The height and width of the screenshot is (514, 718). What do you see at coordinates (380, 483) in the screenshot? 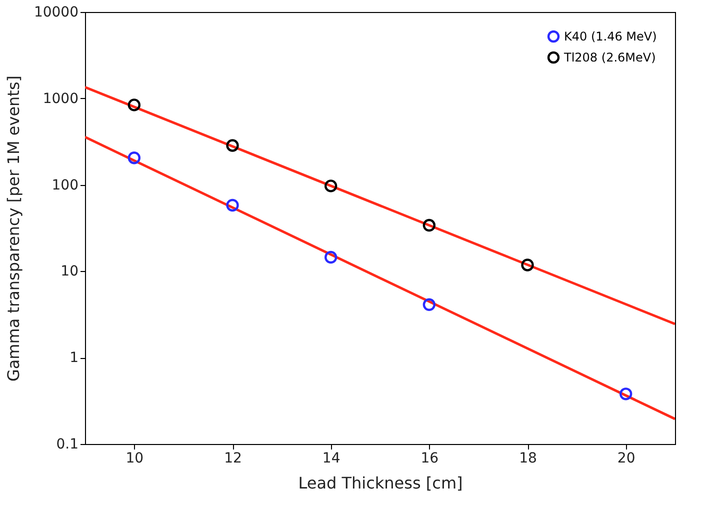
I see `x-axis-title: Lead Thickness [cm]` at bounding box center [380, 483].